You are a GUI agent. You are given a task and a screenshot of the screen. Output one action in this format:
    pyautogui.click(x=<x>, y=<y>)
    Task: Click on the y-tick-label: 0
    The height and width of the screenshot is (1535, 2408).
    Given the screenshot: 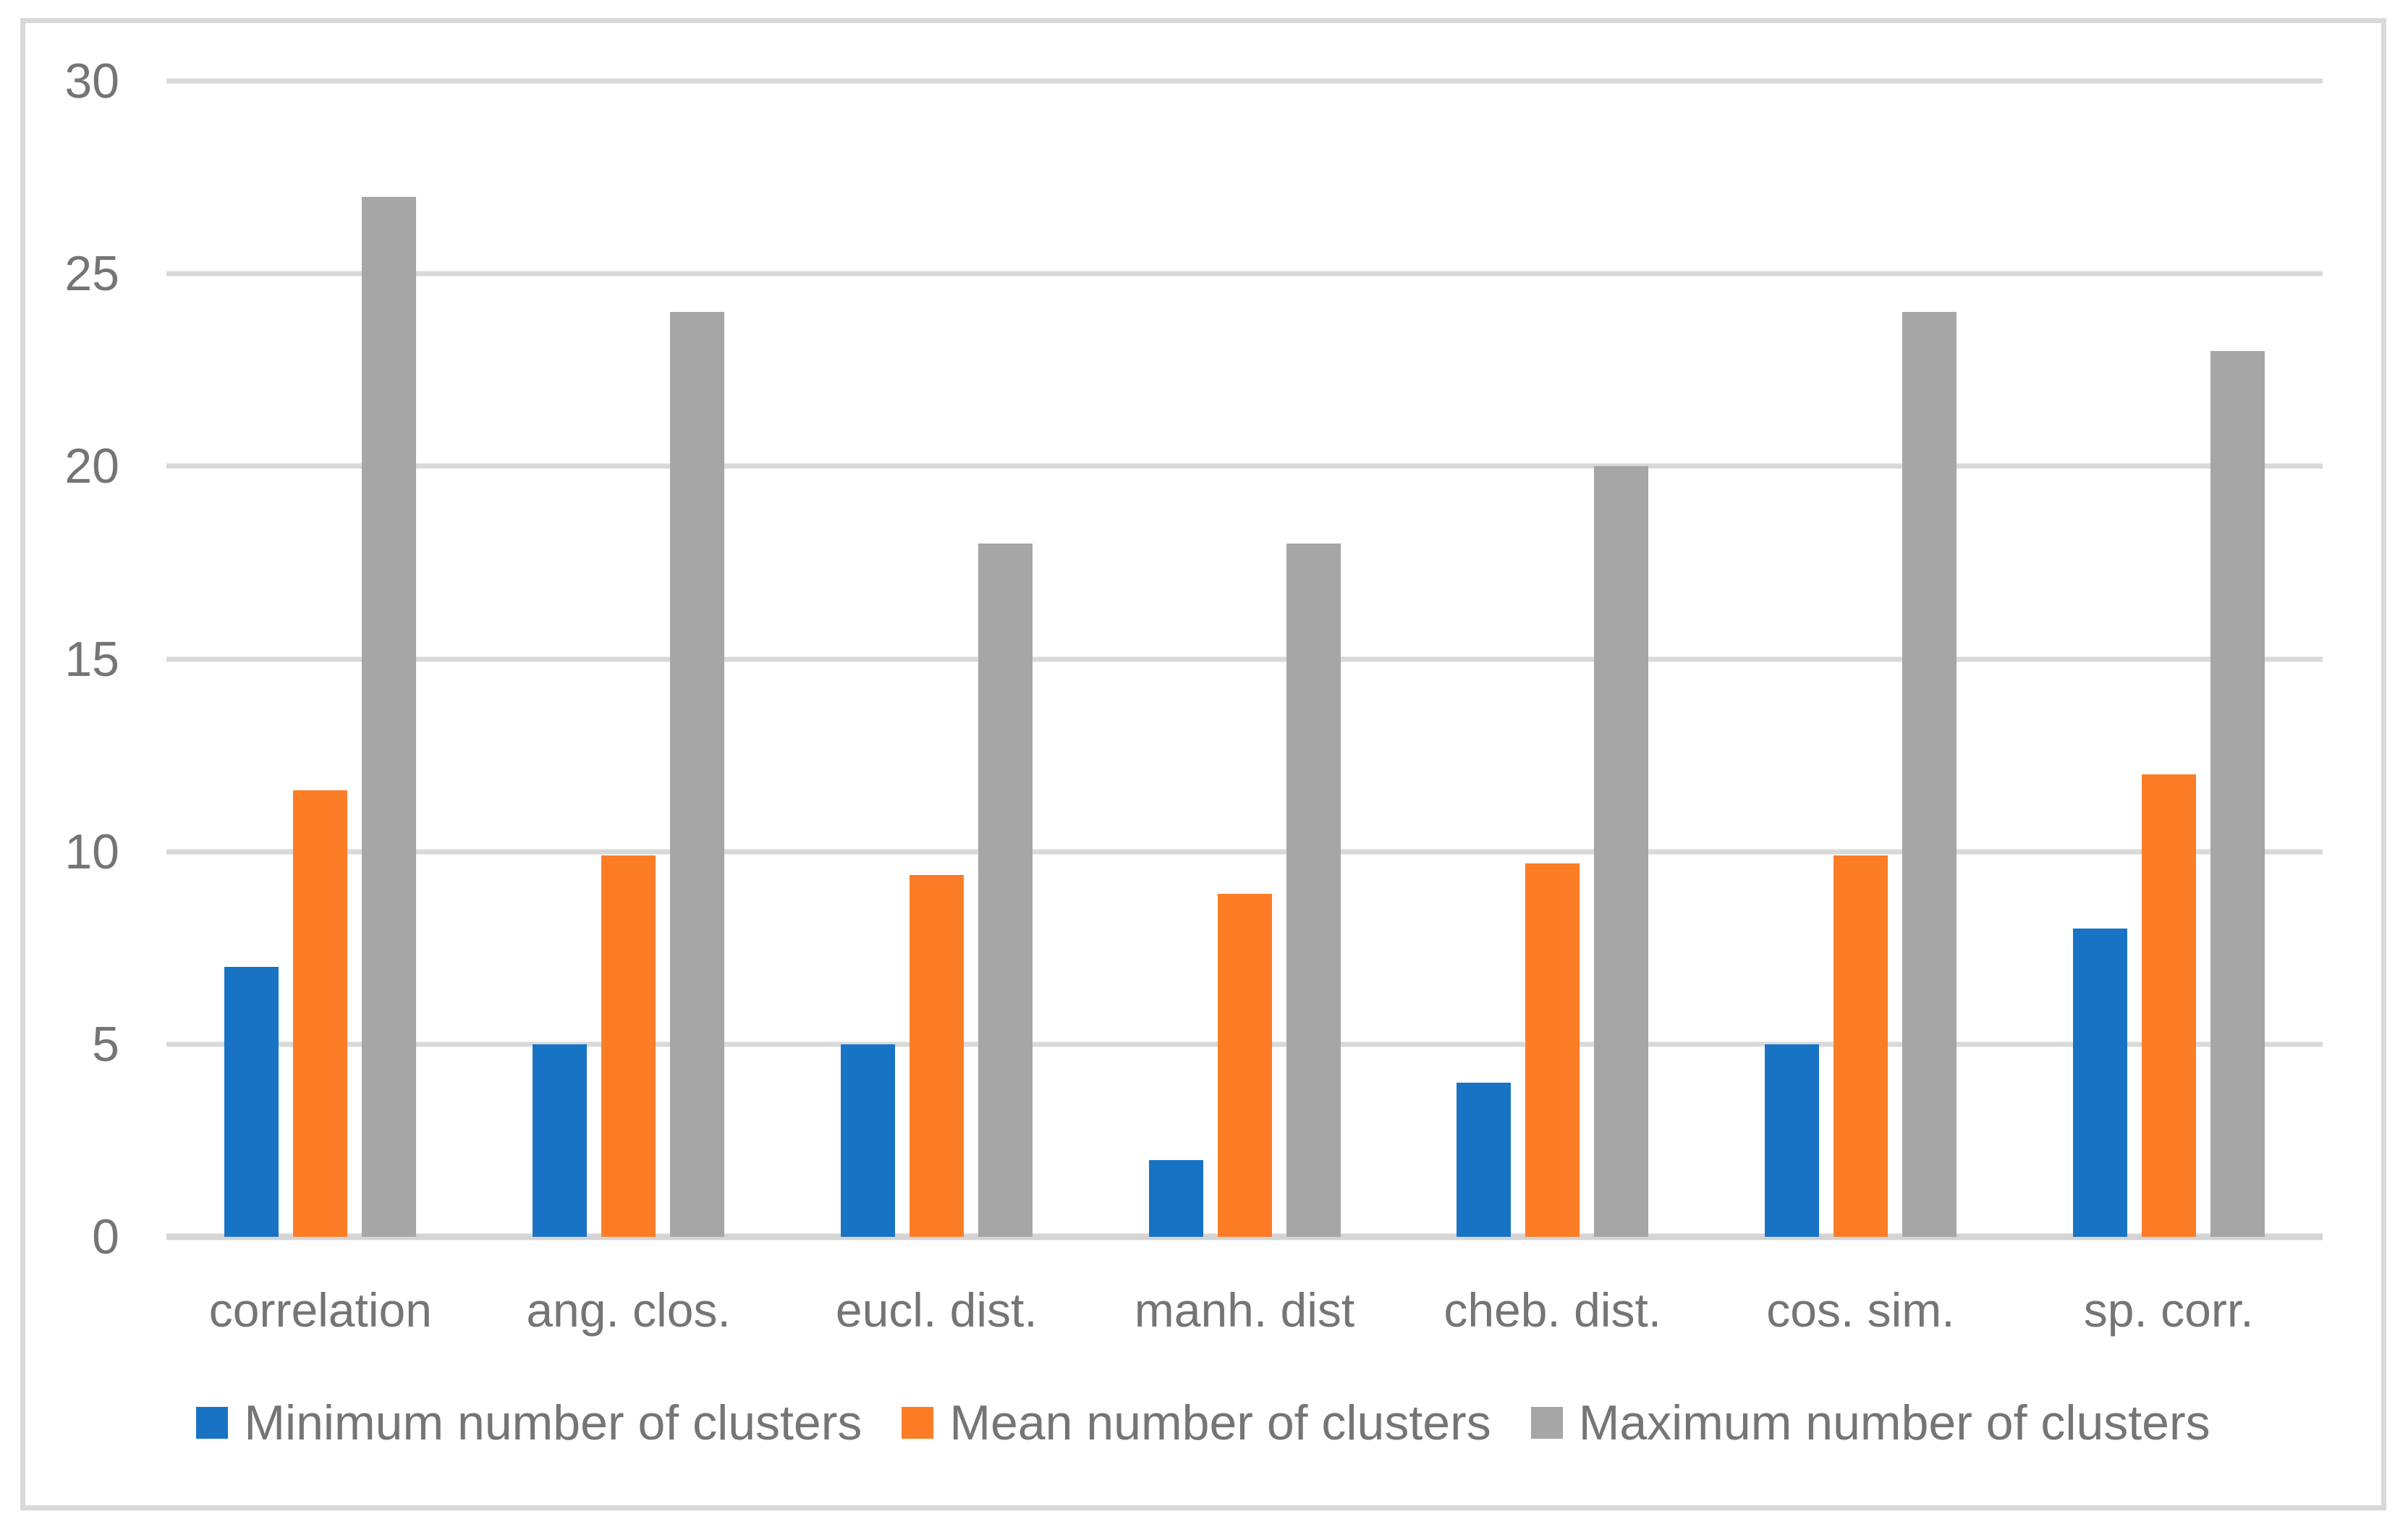 What is the action you would take?
    pyautogui.click(x=105, y=1236)
    